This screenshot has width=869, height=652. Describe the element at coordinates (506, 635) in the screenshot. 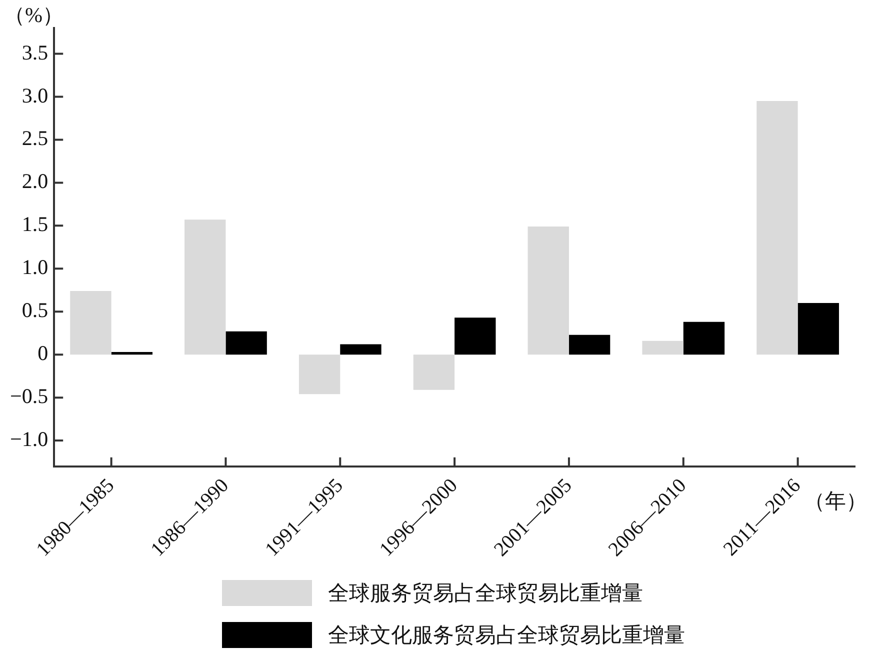

I see `legend-label: 全球文化服务贸易占全球贸易比重增量` at that location.